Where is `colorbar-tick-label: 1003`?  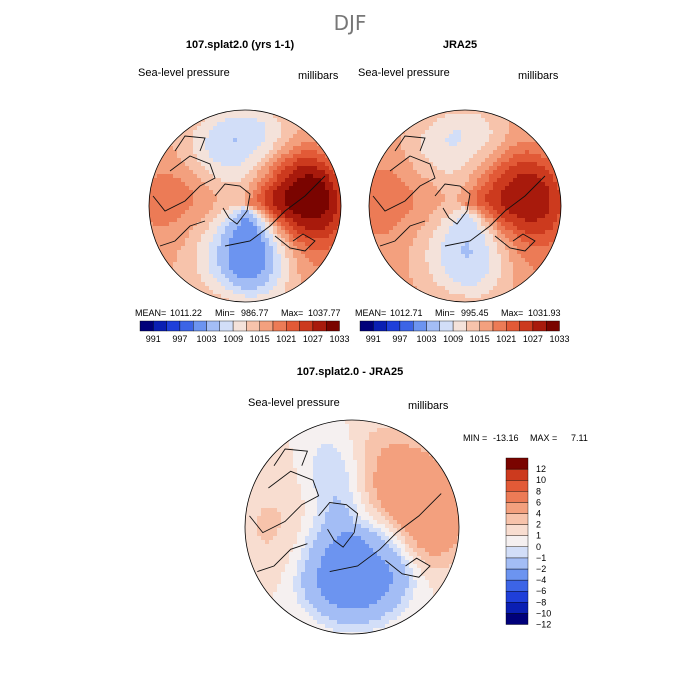 colorbar-tick-label: 1003 is located at coordinates (206, 339).